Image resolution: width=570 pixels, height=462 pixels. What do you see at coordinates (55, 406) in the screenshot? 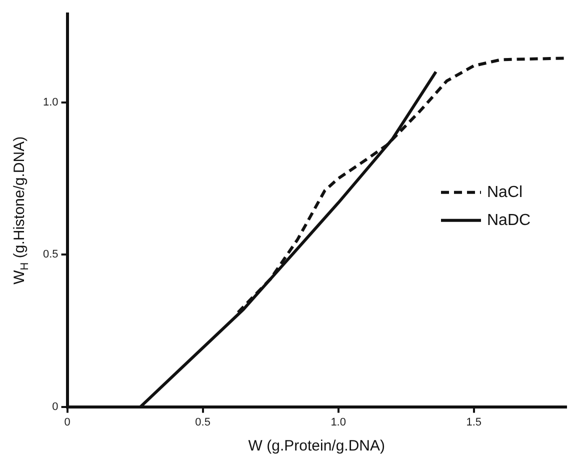
I see `y-tick-label: 0` at bounding box center [55, 406].